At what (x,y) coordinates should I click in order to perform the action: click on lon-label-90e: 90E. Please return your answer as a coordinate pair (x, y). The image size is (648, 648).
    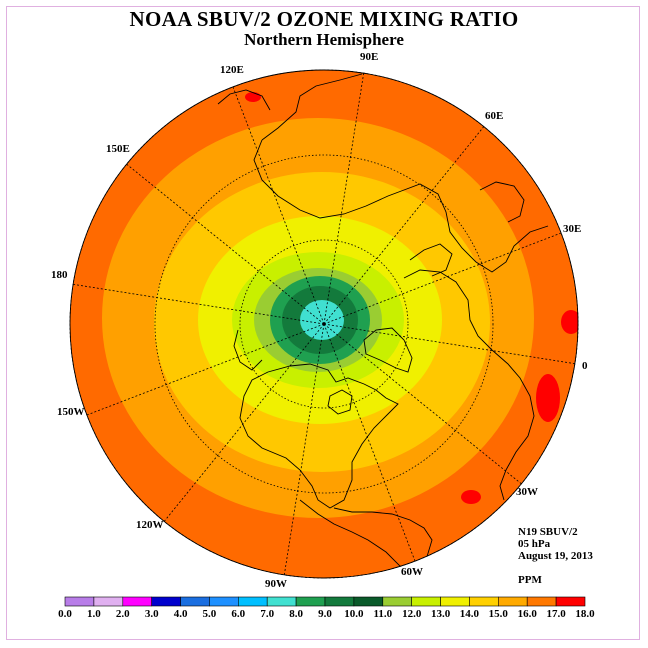
    Looking at the image, I should click on (369, 57).